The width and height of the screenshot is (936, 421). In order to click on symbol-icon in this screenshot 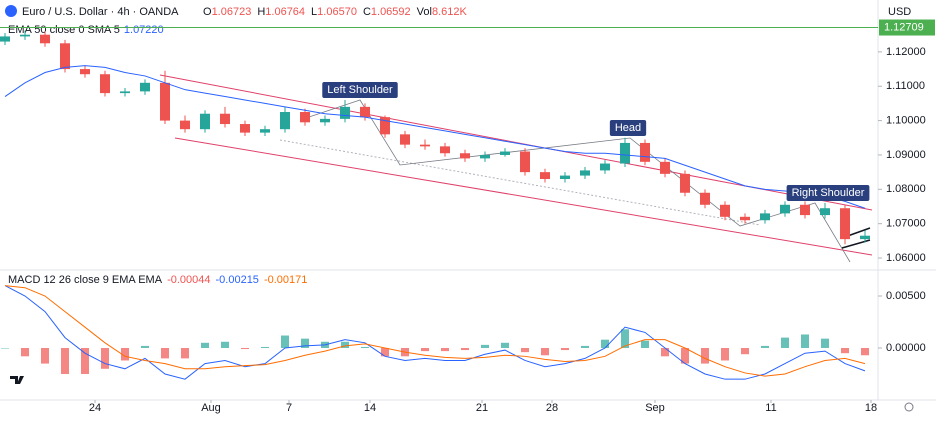, I will do `click(11, 11)`.